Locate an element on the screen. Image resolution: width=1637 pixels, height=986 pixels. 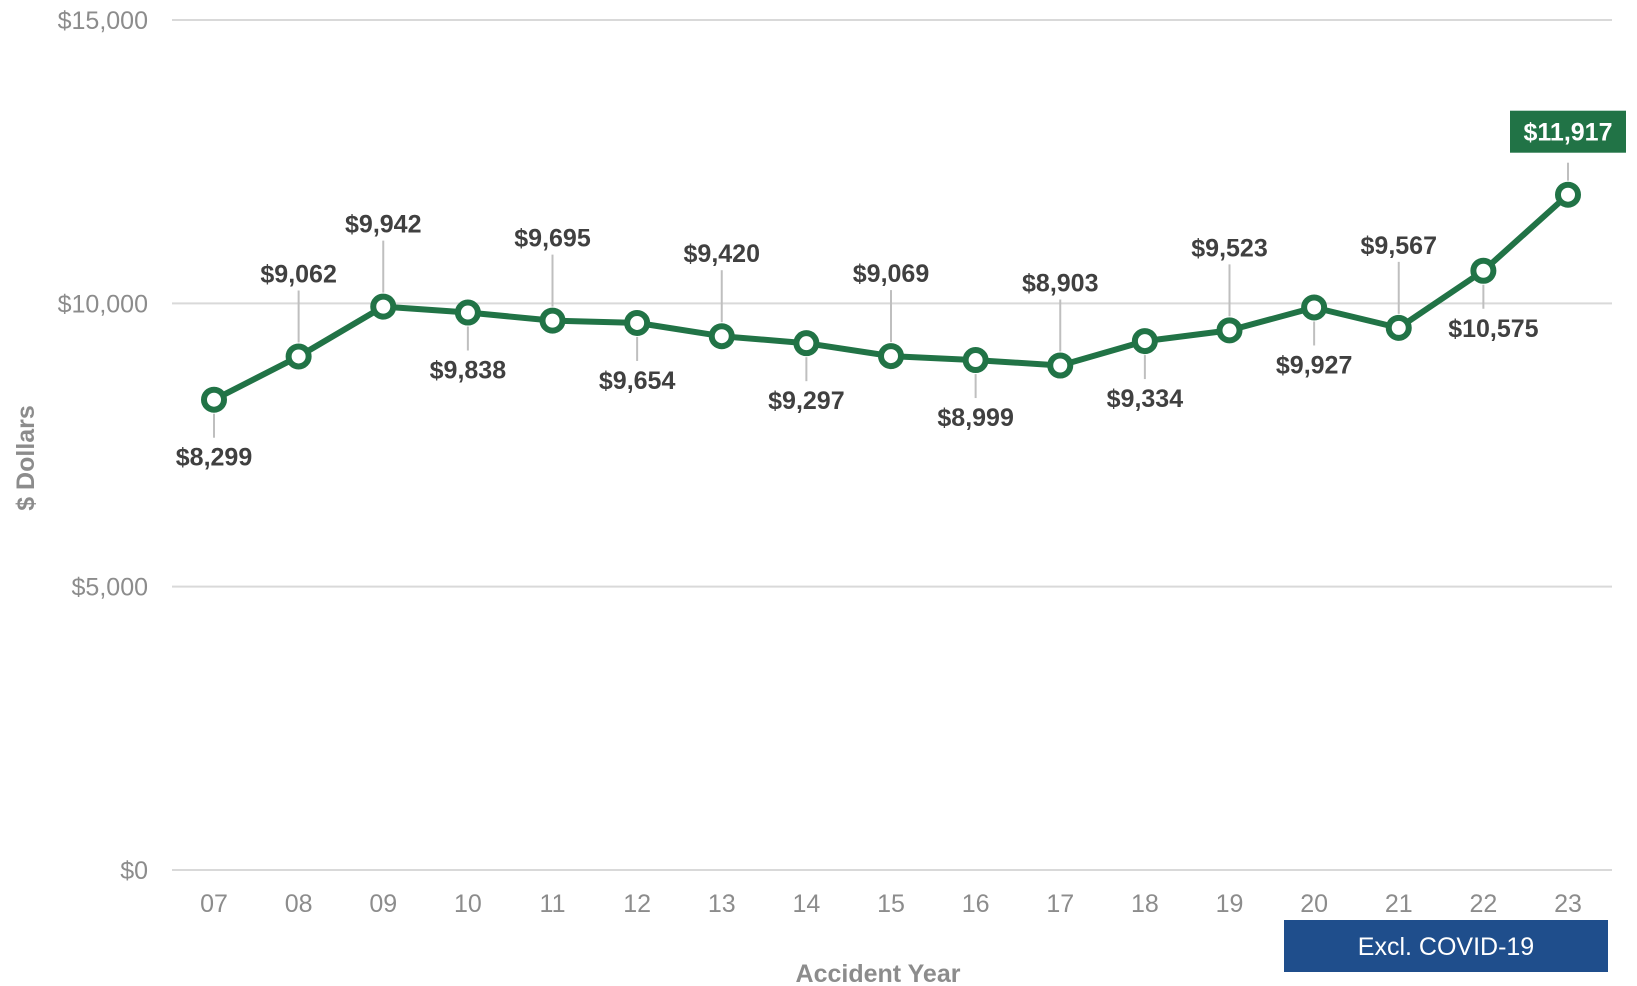
x-tick-label: 11 is located at coordinates (553, 904).